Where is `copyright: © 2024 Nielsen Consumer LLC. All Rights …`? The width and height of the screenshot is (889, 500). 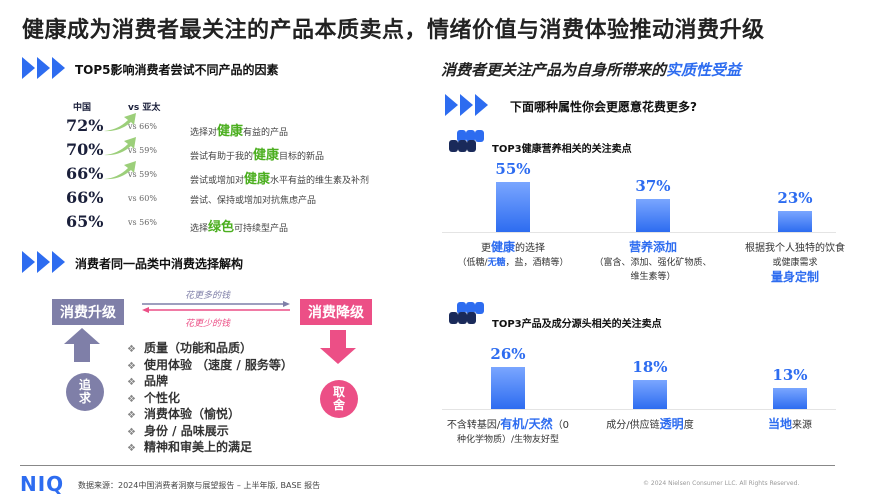 copyright: © 2024 Nielsen Consumer LLC. All Rights … is located at coordinates (721, 483).